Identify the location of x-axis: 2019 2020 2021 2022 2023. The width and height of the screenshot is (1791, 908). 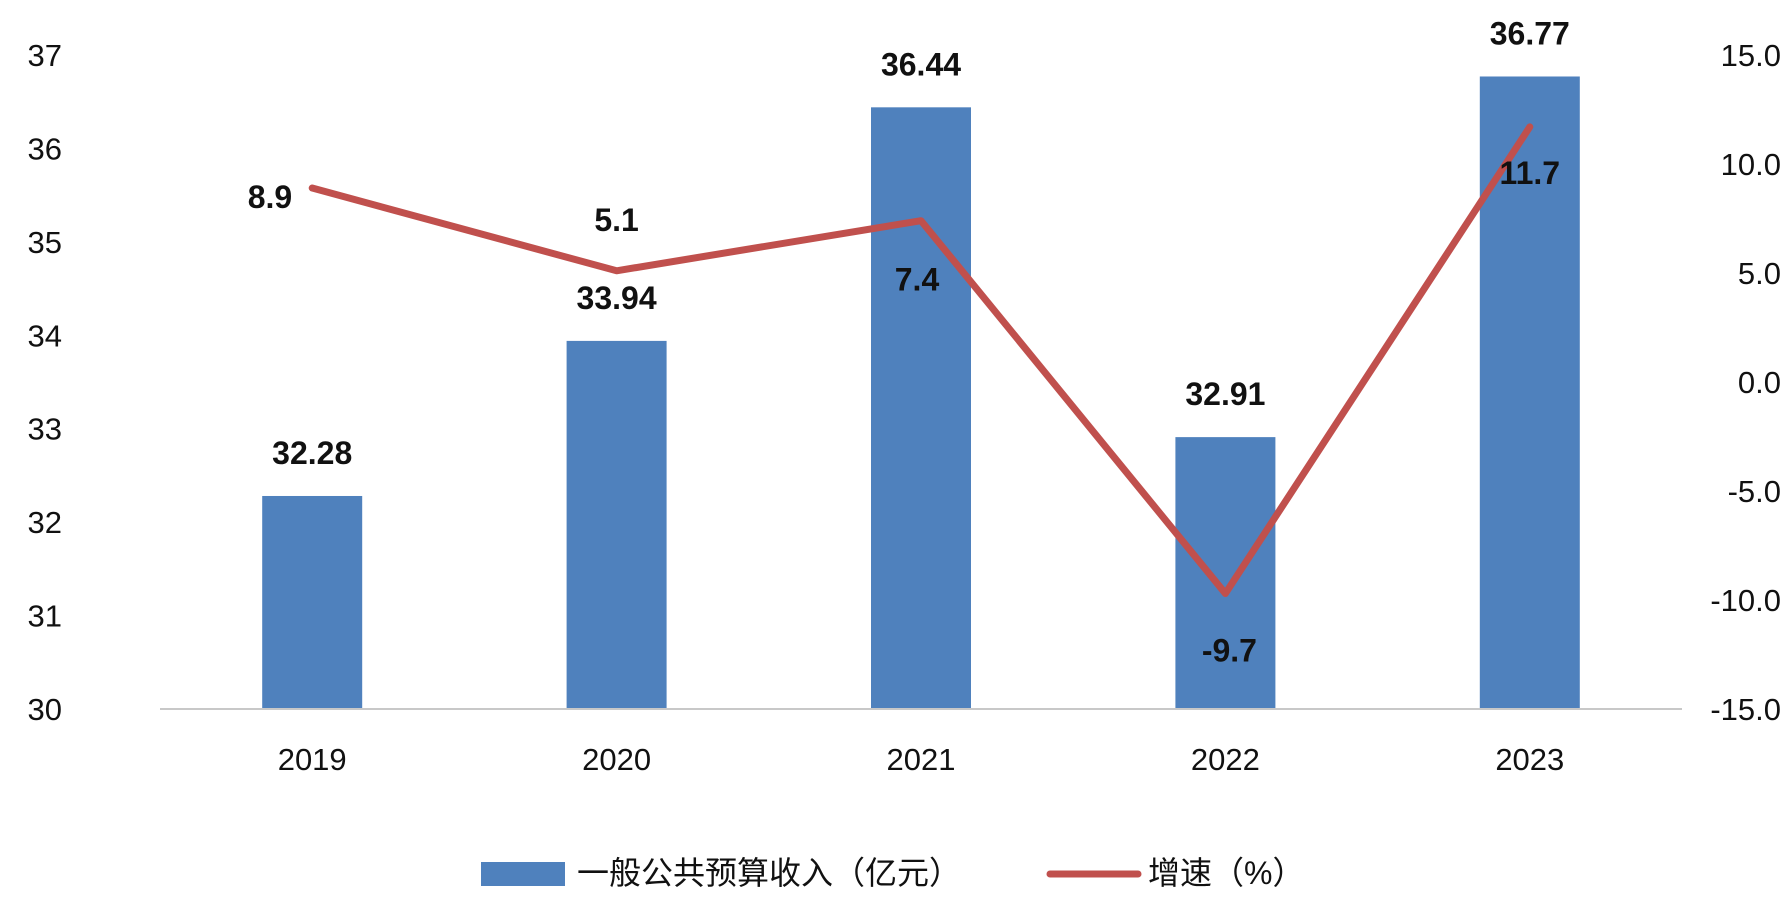
(921, 759).